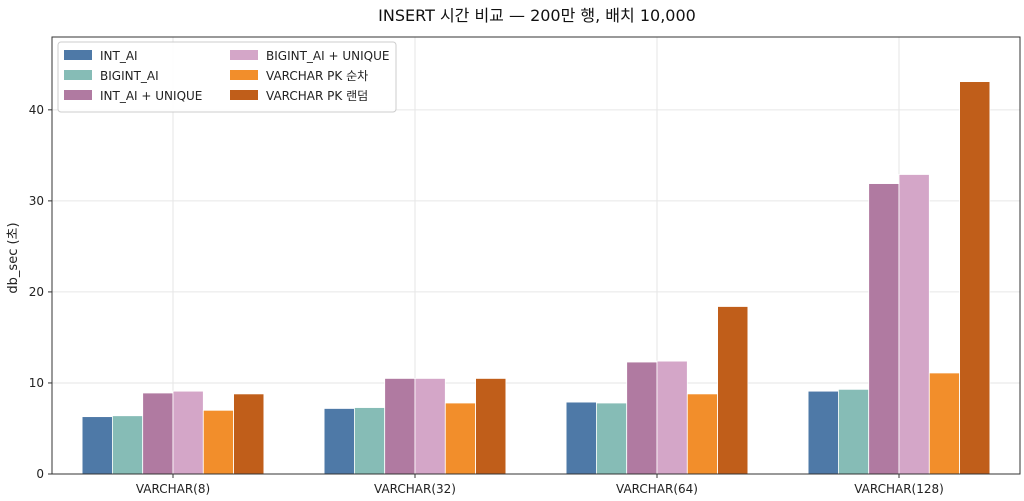 Image resolution: width=1024 pixels, height=501 pixels. What do you see at coordinates (36, 292) in the screenshot?
I see `y-tick-label: 20` at bounding box center [36, 292].